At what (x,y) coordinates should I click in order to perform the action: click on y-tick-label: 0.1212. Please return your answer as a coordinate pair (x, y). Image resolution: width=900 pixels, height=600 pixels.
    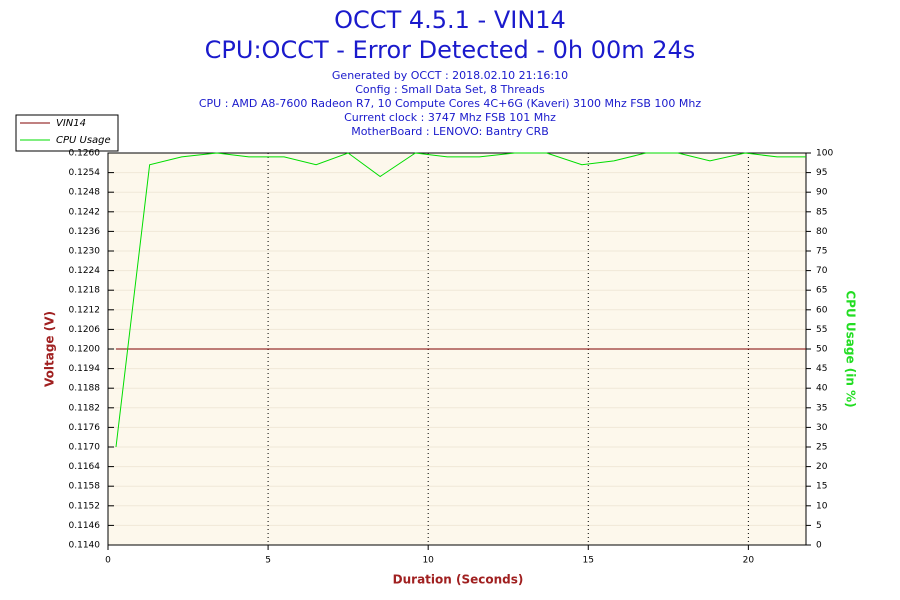
    Looking at the image, I should click on (85, 310).